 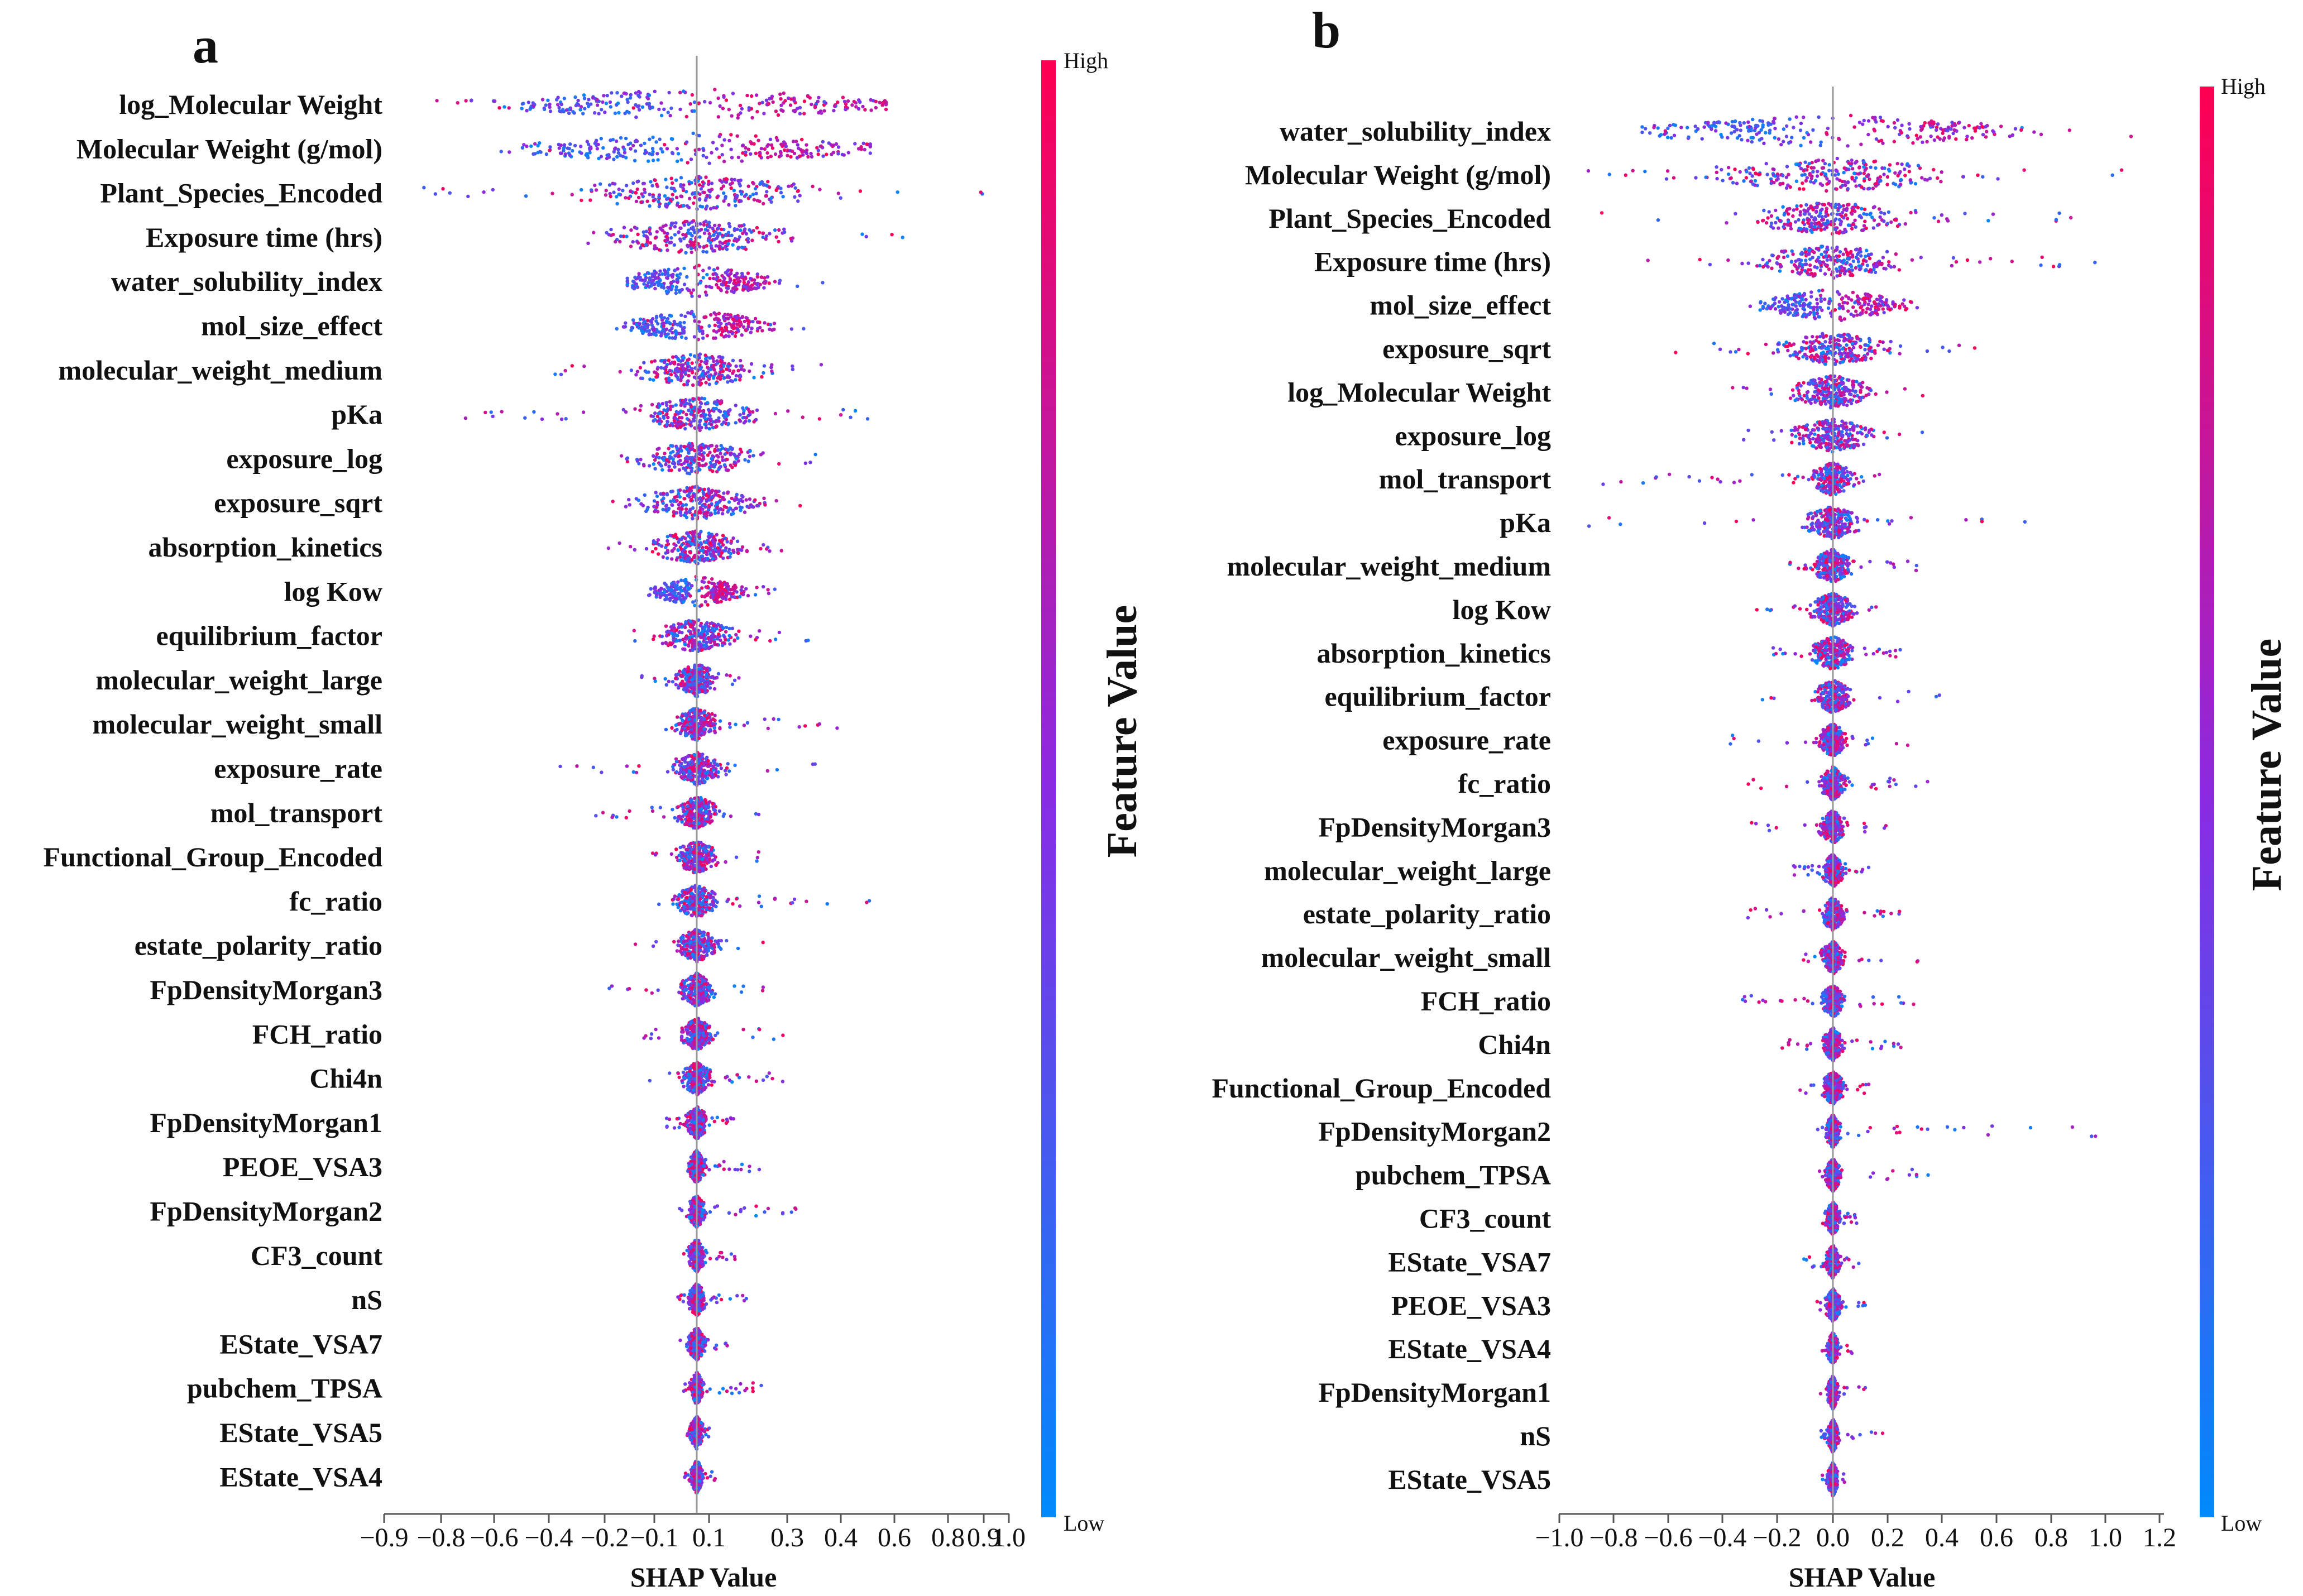 What do you see at coordinates (296, 812) in the screenshot?
I see `feature-label: mol_transport` at bounding box center [296, 812].